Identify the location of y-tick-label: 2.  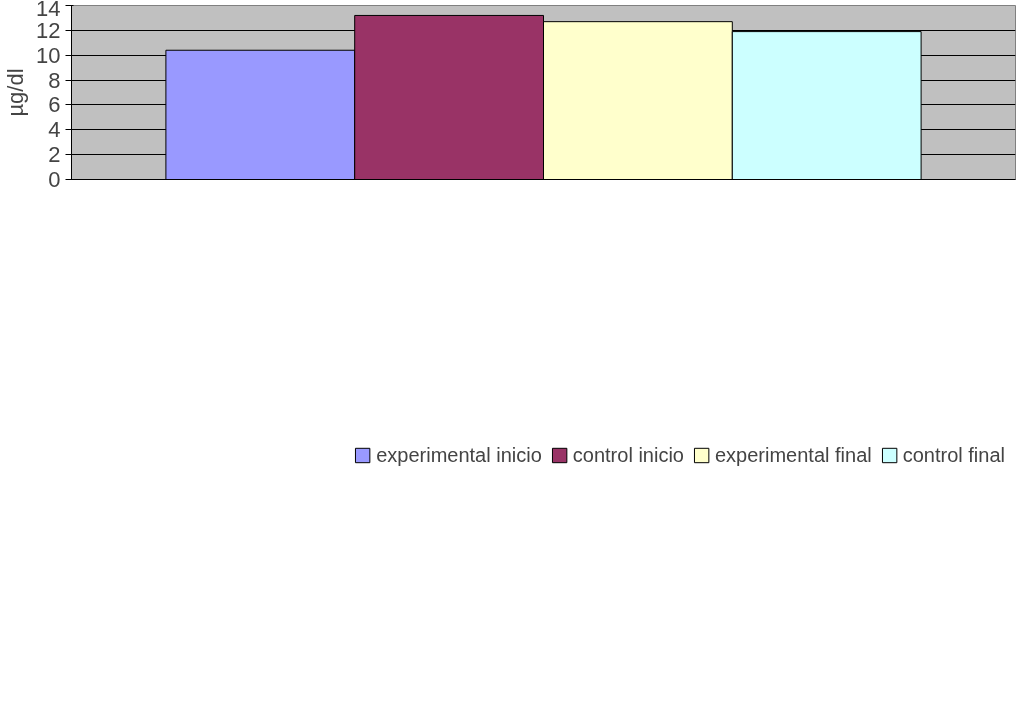
(54, 155).